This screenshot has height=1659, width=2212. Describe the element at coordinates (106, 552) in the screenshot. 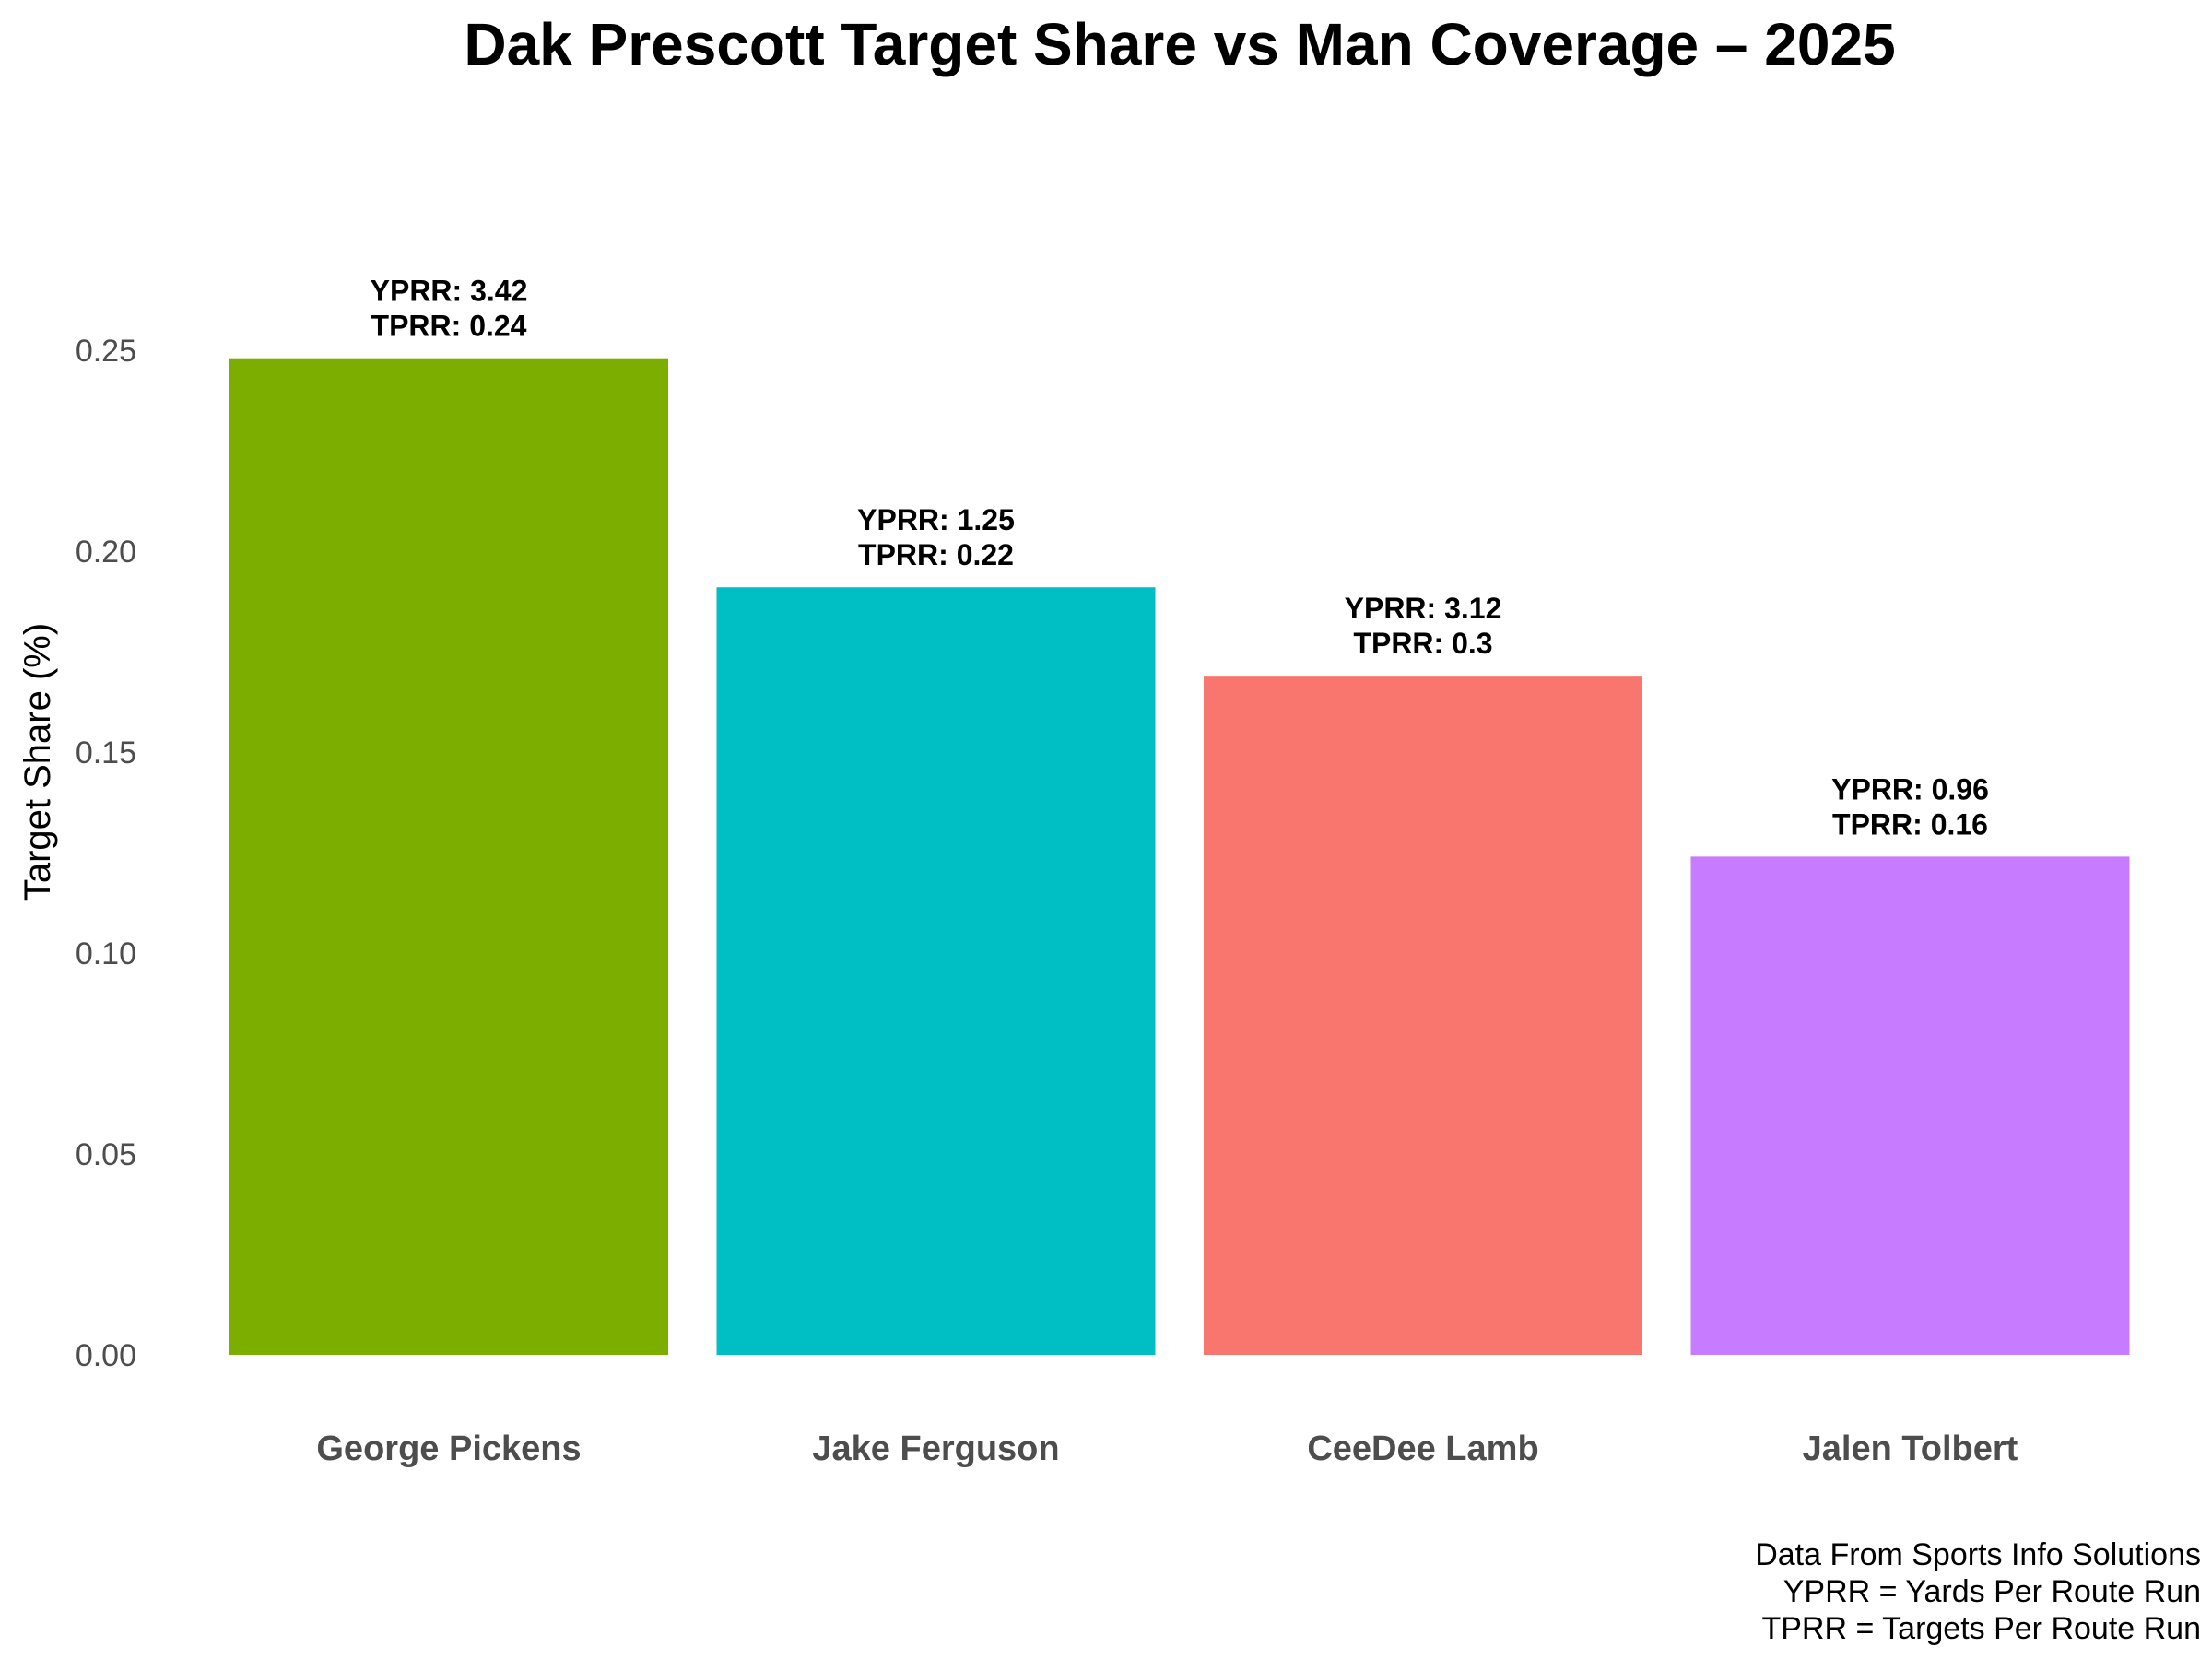

I see `y-tick-label: 0.20` at that location.